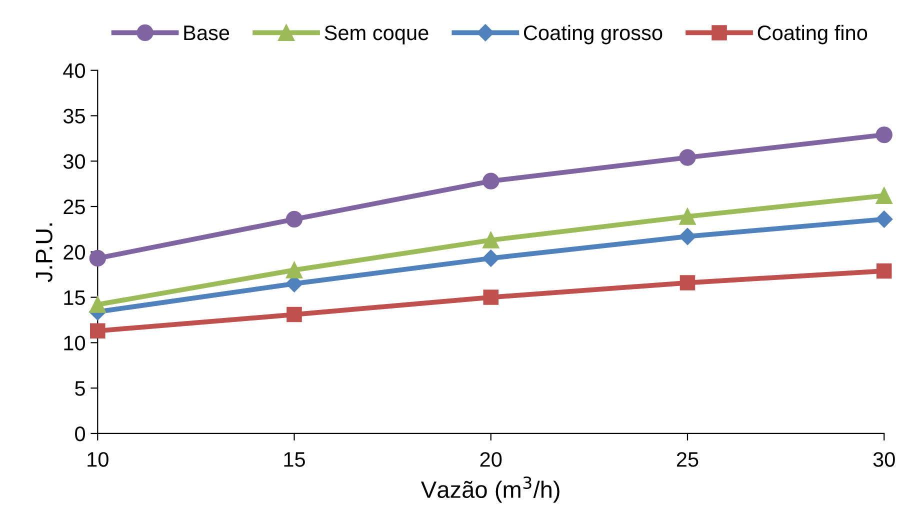 This screenshot has width=904, height=521. Describe the element at coordinates (75, 252) in the screenshot. I see `y-tick-label: 20` at that location.